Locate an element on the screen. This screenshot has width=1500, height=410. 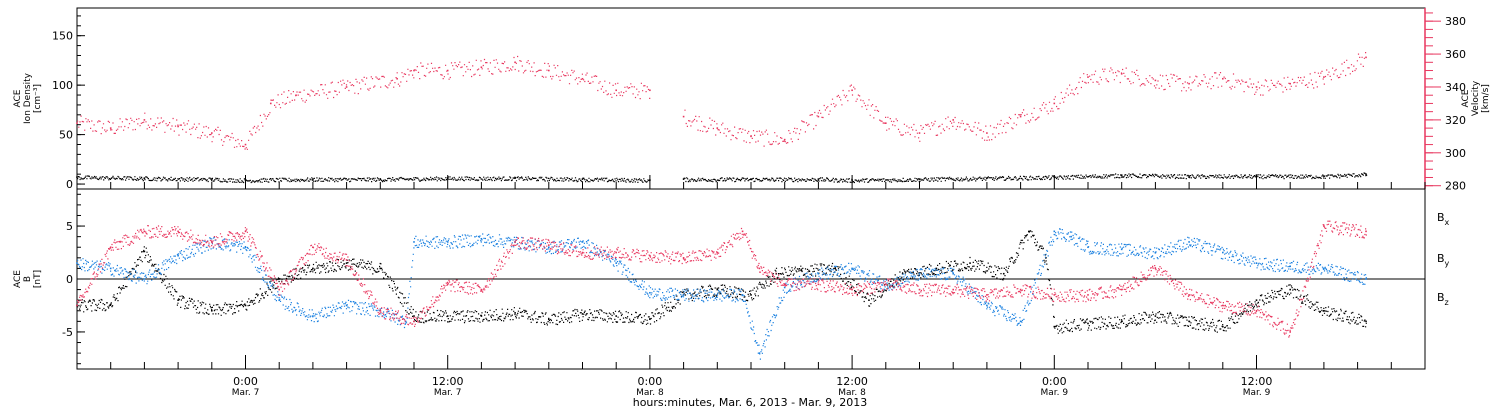
date-tick-label: Mar. 9 is located at coordinates (1257, 393).